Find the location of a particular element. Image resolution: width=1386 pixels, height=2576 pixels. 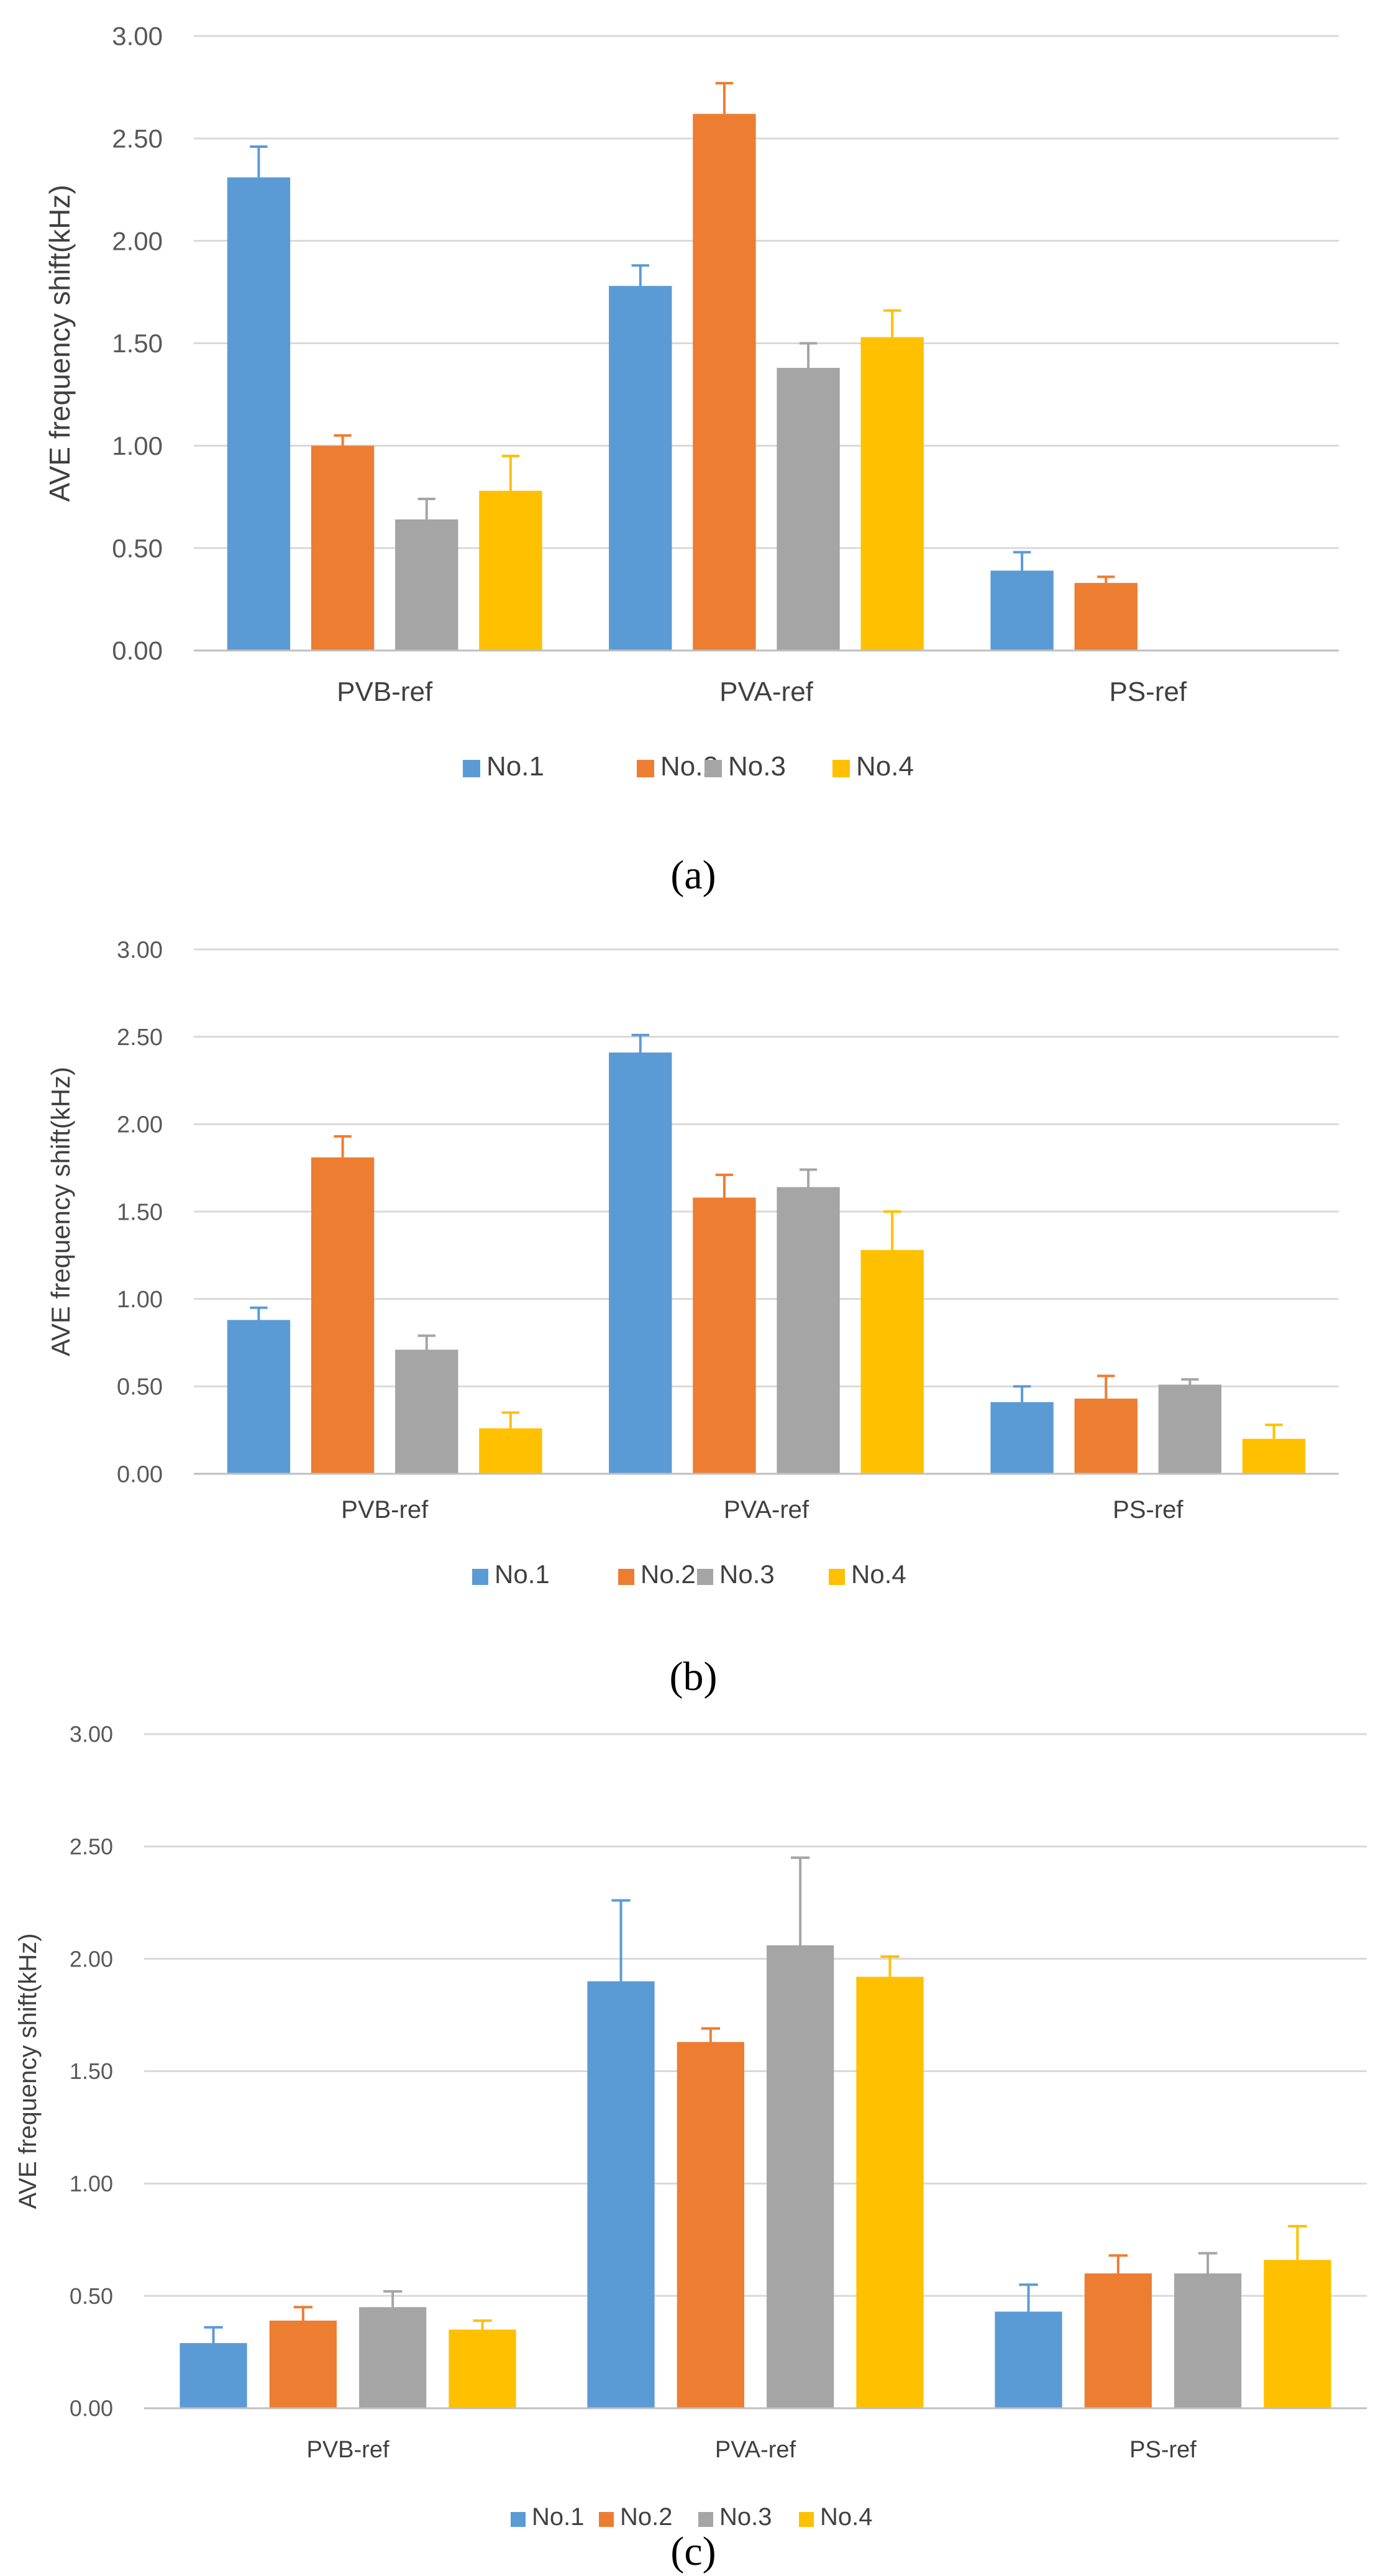

panel-caption: (c) is located at coordinates (693, 2551).